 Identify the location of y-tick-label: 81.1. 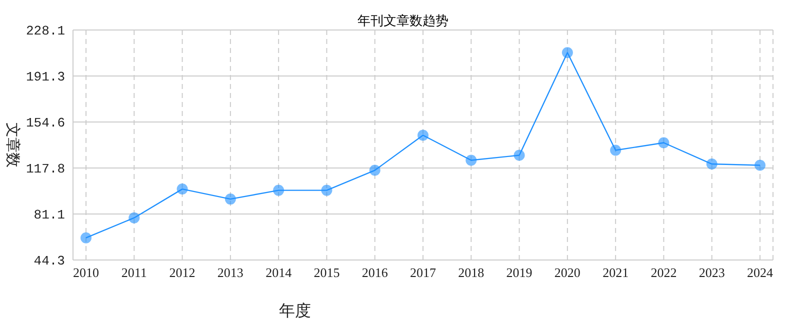
(50, 215).